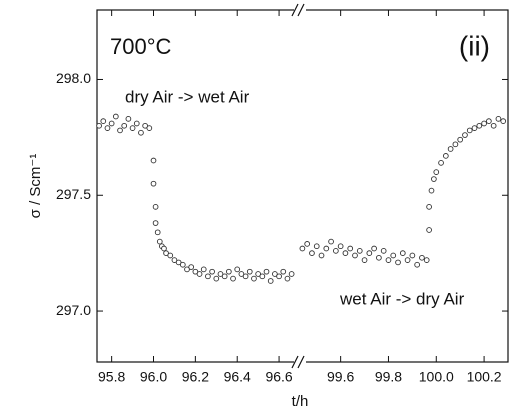  Describe the element at coordinates (484, 377) in the screenshot. I see `x-tick-label: 100.2` at that location.